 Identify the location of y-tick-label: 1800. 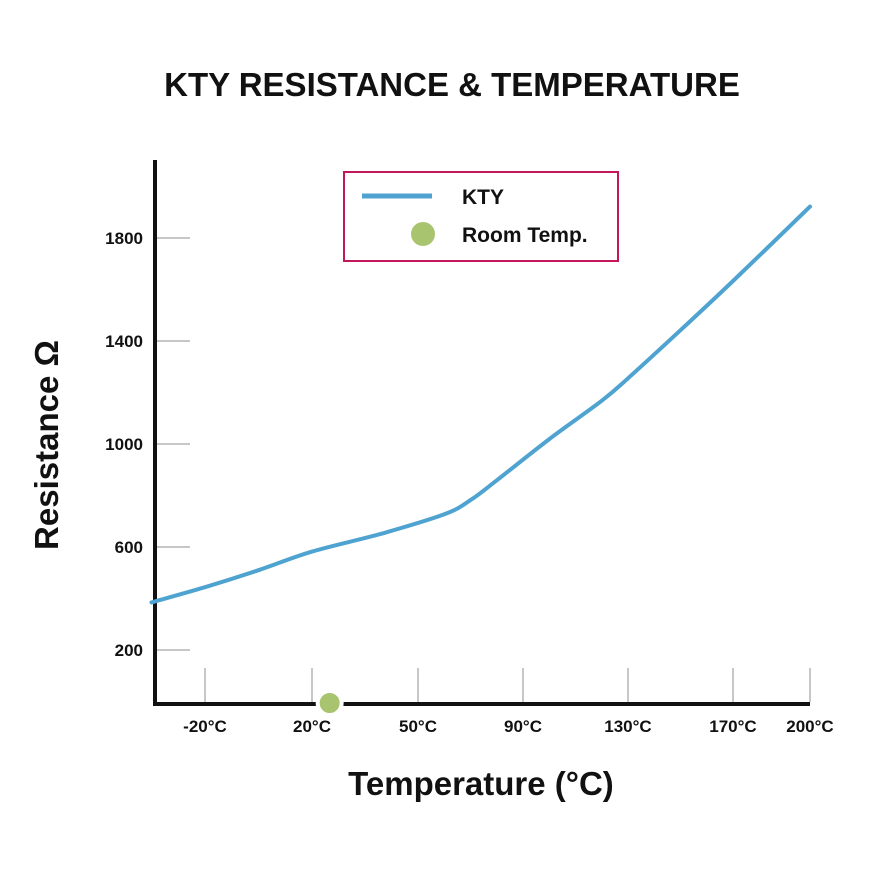
(124, 238).